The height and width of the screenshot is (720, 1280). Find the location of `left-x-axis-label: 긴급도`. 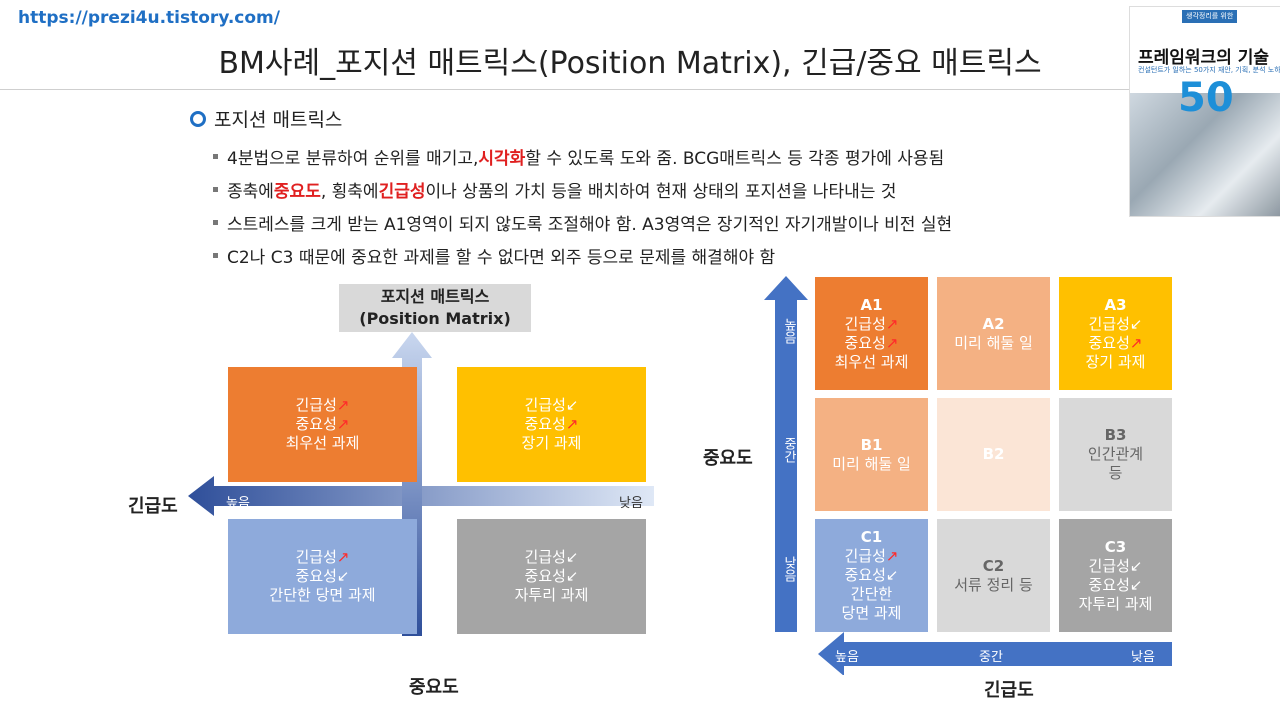

left-x-axis-label: 긴급도 is located at coordinates (153, 506).